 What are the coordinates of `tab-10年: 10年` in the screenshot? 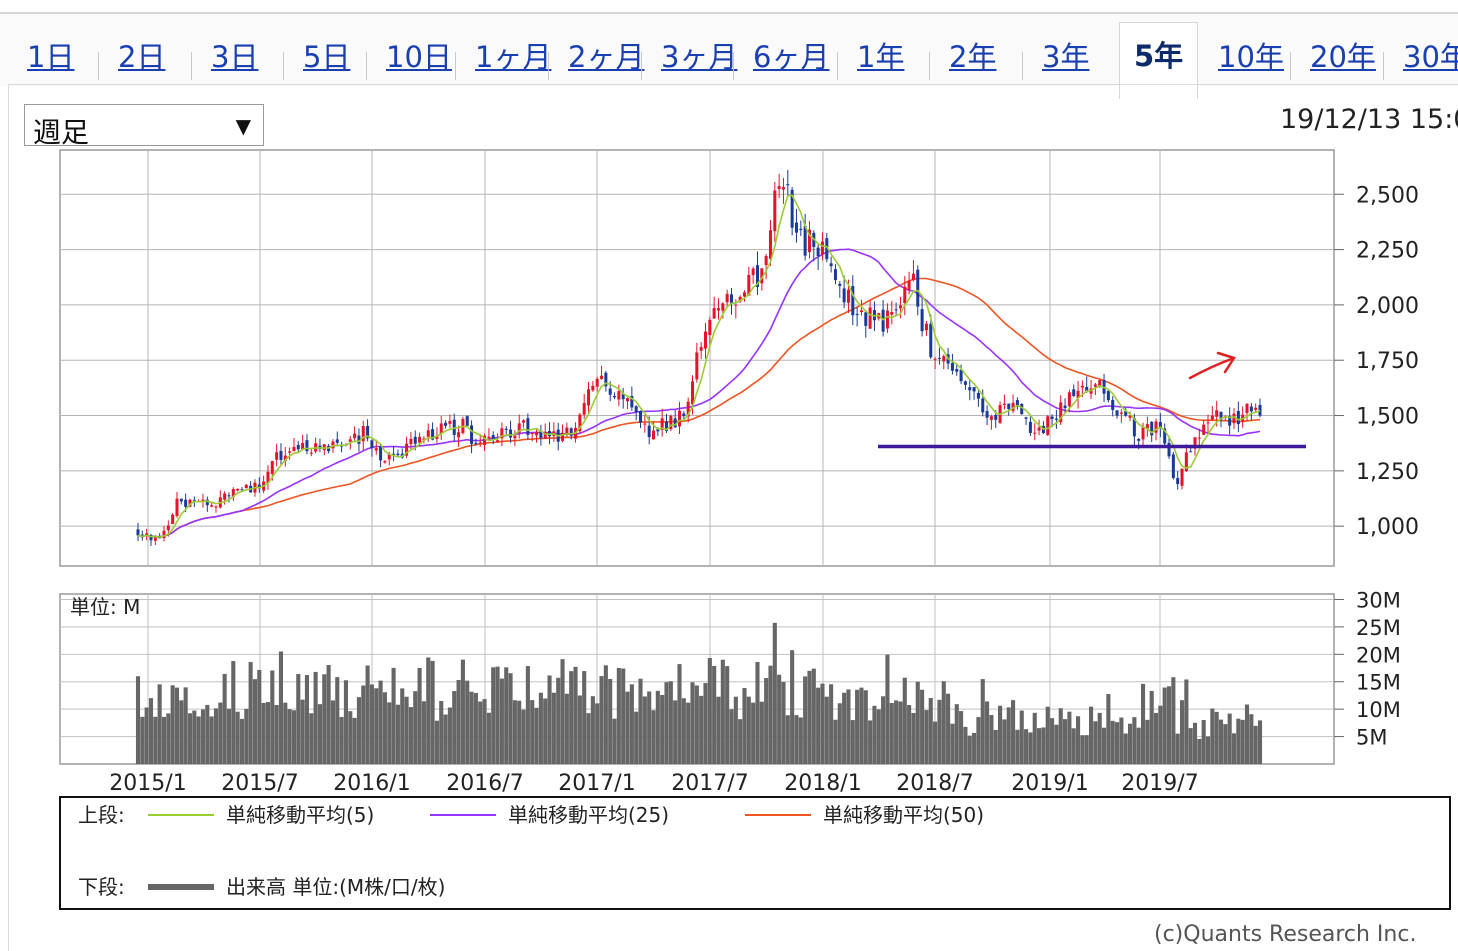 It's located at (1251, 57).